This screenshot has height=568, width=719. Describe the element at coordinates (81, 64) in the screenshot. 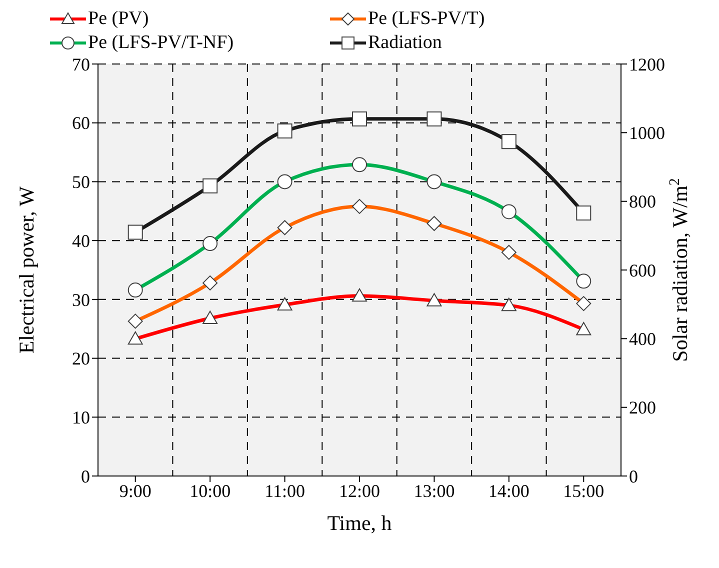

I see `y-tick-label: 70` at that location.